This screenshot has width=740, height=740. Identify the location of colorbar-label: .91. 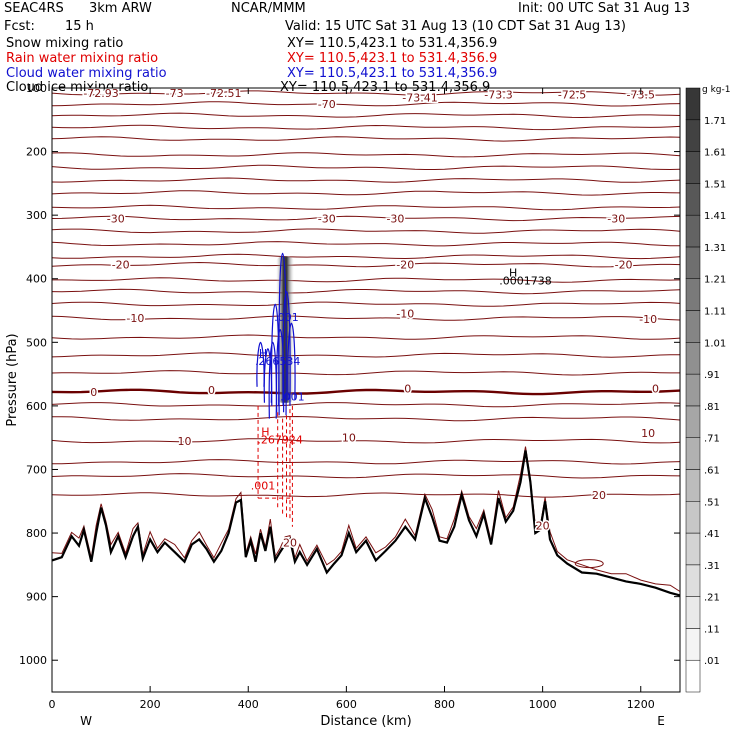
(712, 375).